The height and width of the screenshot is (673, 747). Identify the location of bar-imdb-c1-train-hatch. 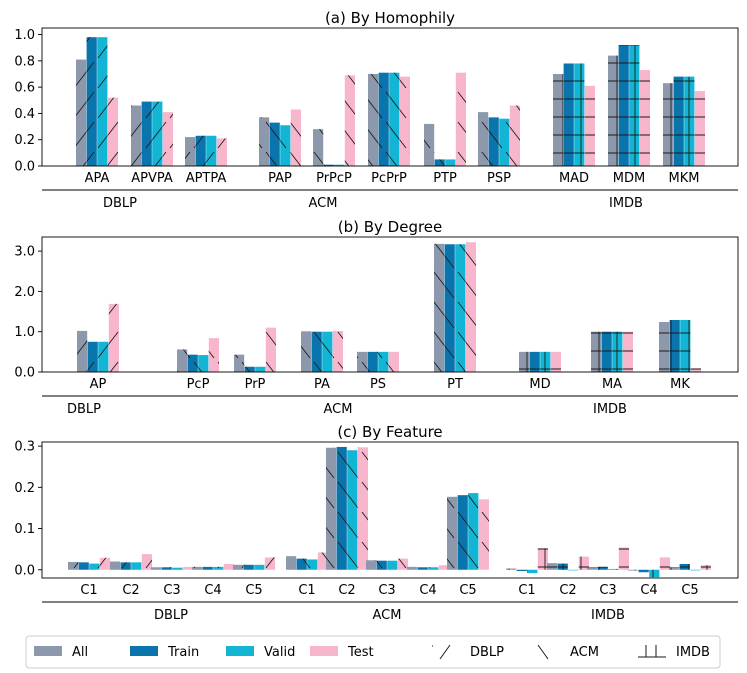
(521, 570).